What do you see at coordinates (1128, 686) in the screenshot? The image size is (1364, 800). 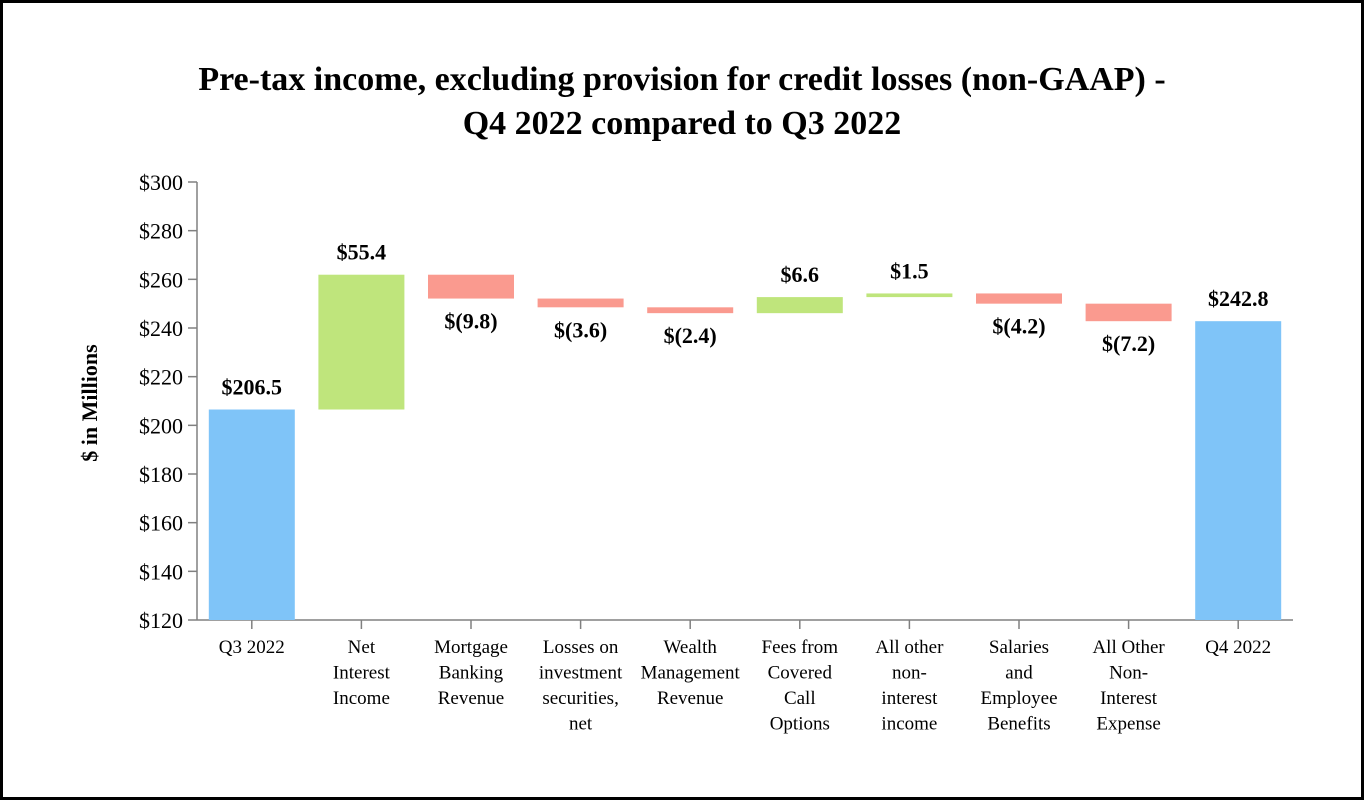 I see `x-category-label: All Other Non-Interest Expense` at bounding box center [1128, 686].